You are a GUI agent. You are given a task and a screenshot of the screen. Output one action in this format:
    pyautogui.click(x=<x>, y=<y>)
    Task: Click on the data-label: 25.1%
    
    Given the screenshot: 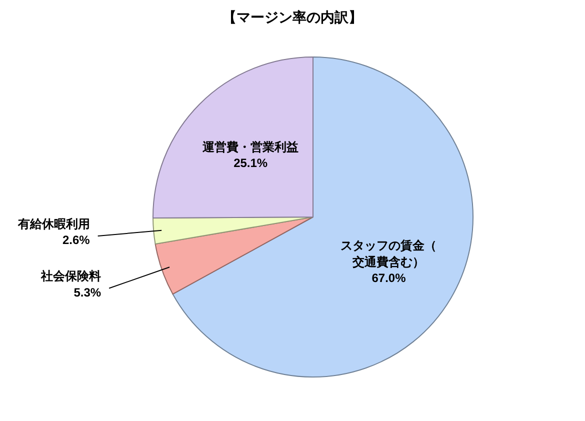 What is the action you would take?
    pyautogui.click(x=251, y=163)
    